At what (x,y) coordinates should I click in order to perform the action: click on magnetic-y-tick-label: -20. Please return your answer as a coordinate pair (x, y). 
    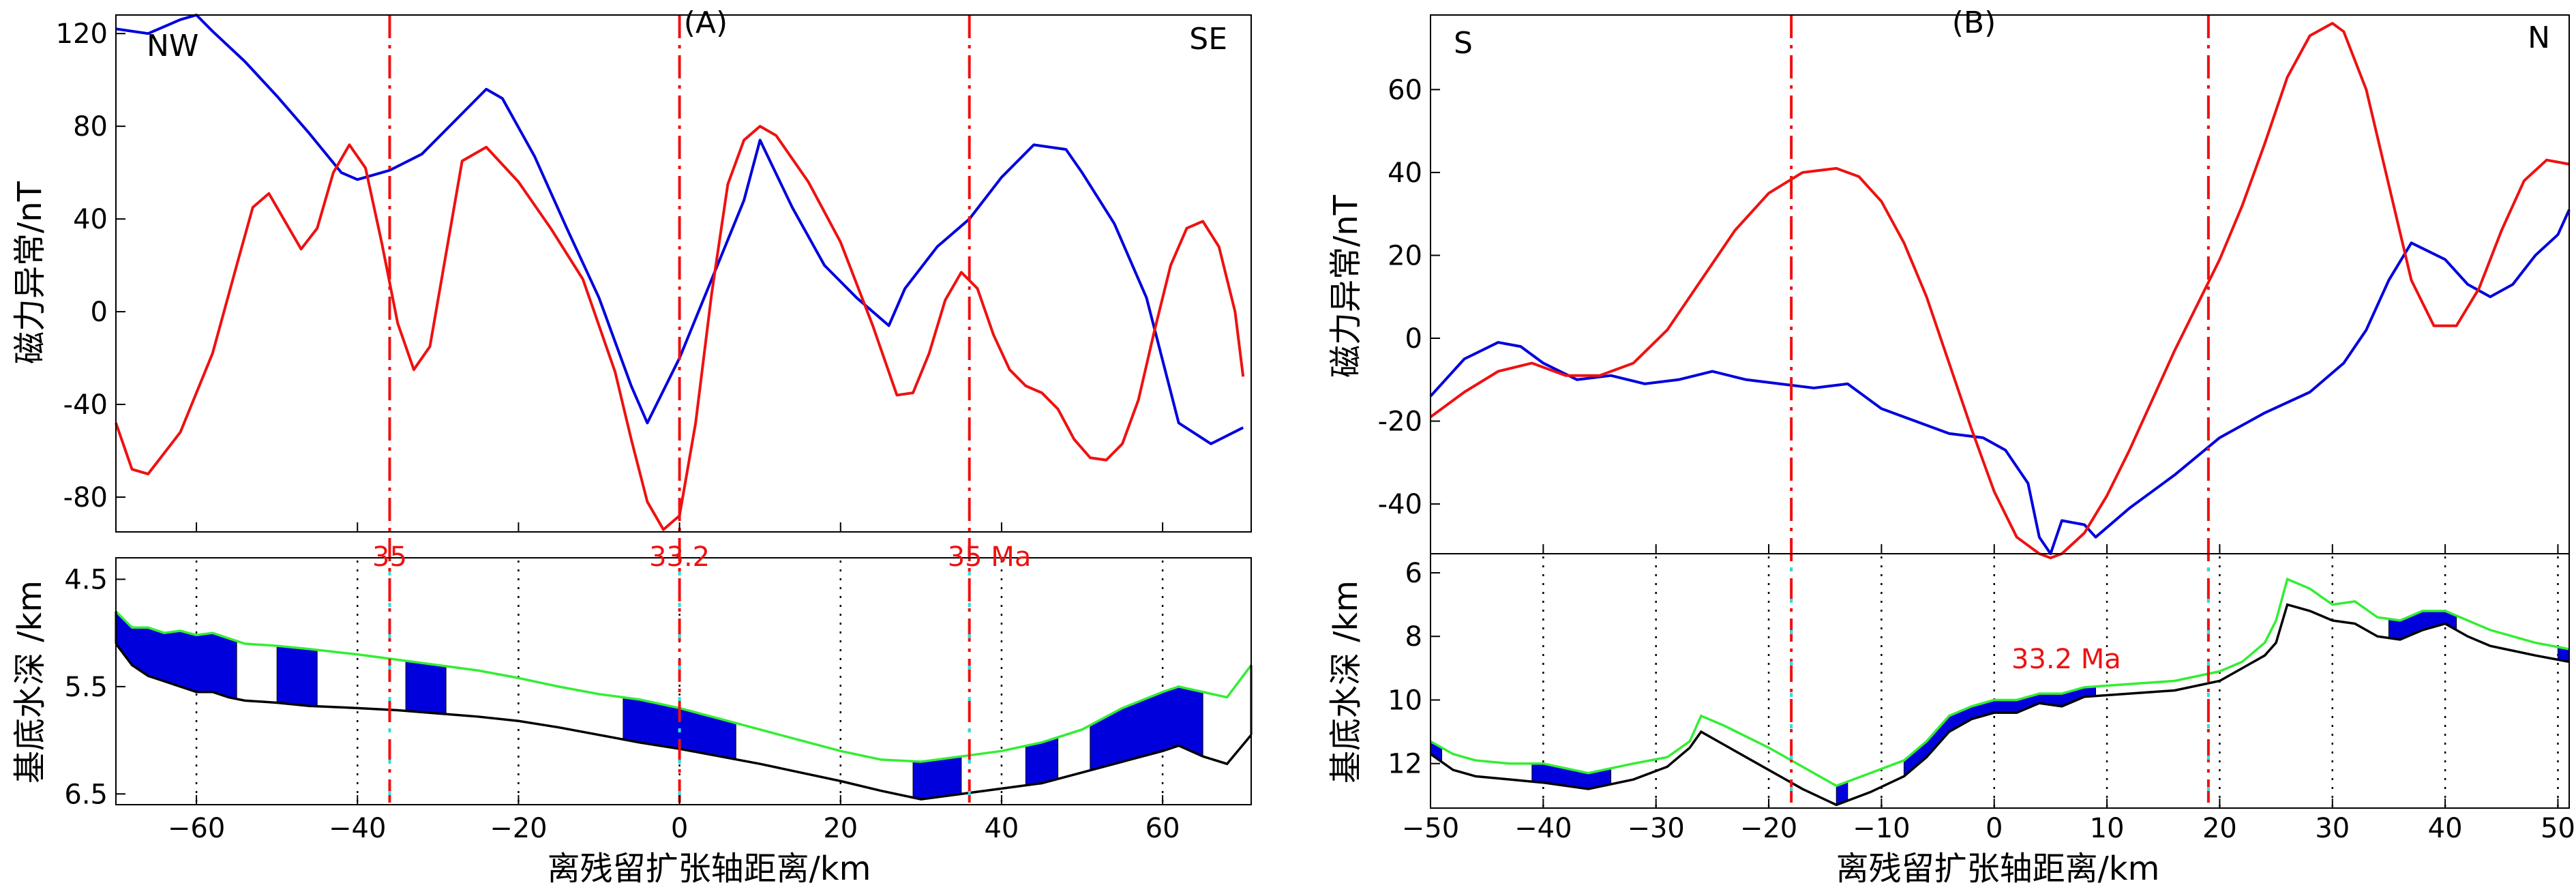
    Looking at the image, I should click on (1400, 422).